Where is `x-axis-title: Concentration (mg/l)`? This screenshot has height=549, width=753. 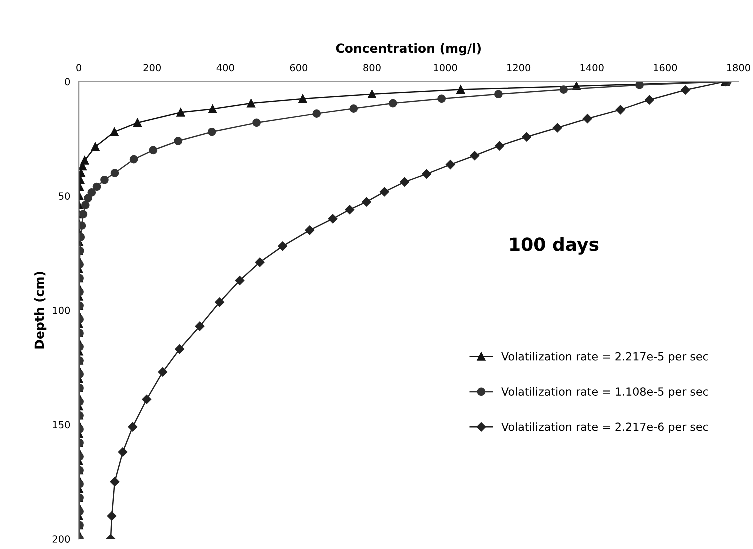
x-axis-title: Concentration (mg/l) is located at coordinates (408, 49).